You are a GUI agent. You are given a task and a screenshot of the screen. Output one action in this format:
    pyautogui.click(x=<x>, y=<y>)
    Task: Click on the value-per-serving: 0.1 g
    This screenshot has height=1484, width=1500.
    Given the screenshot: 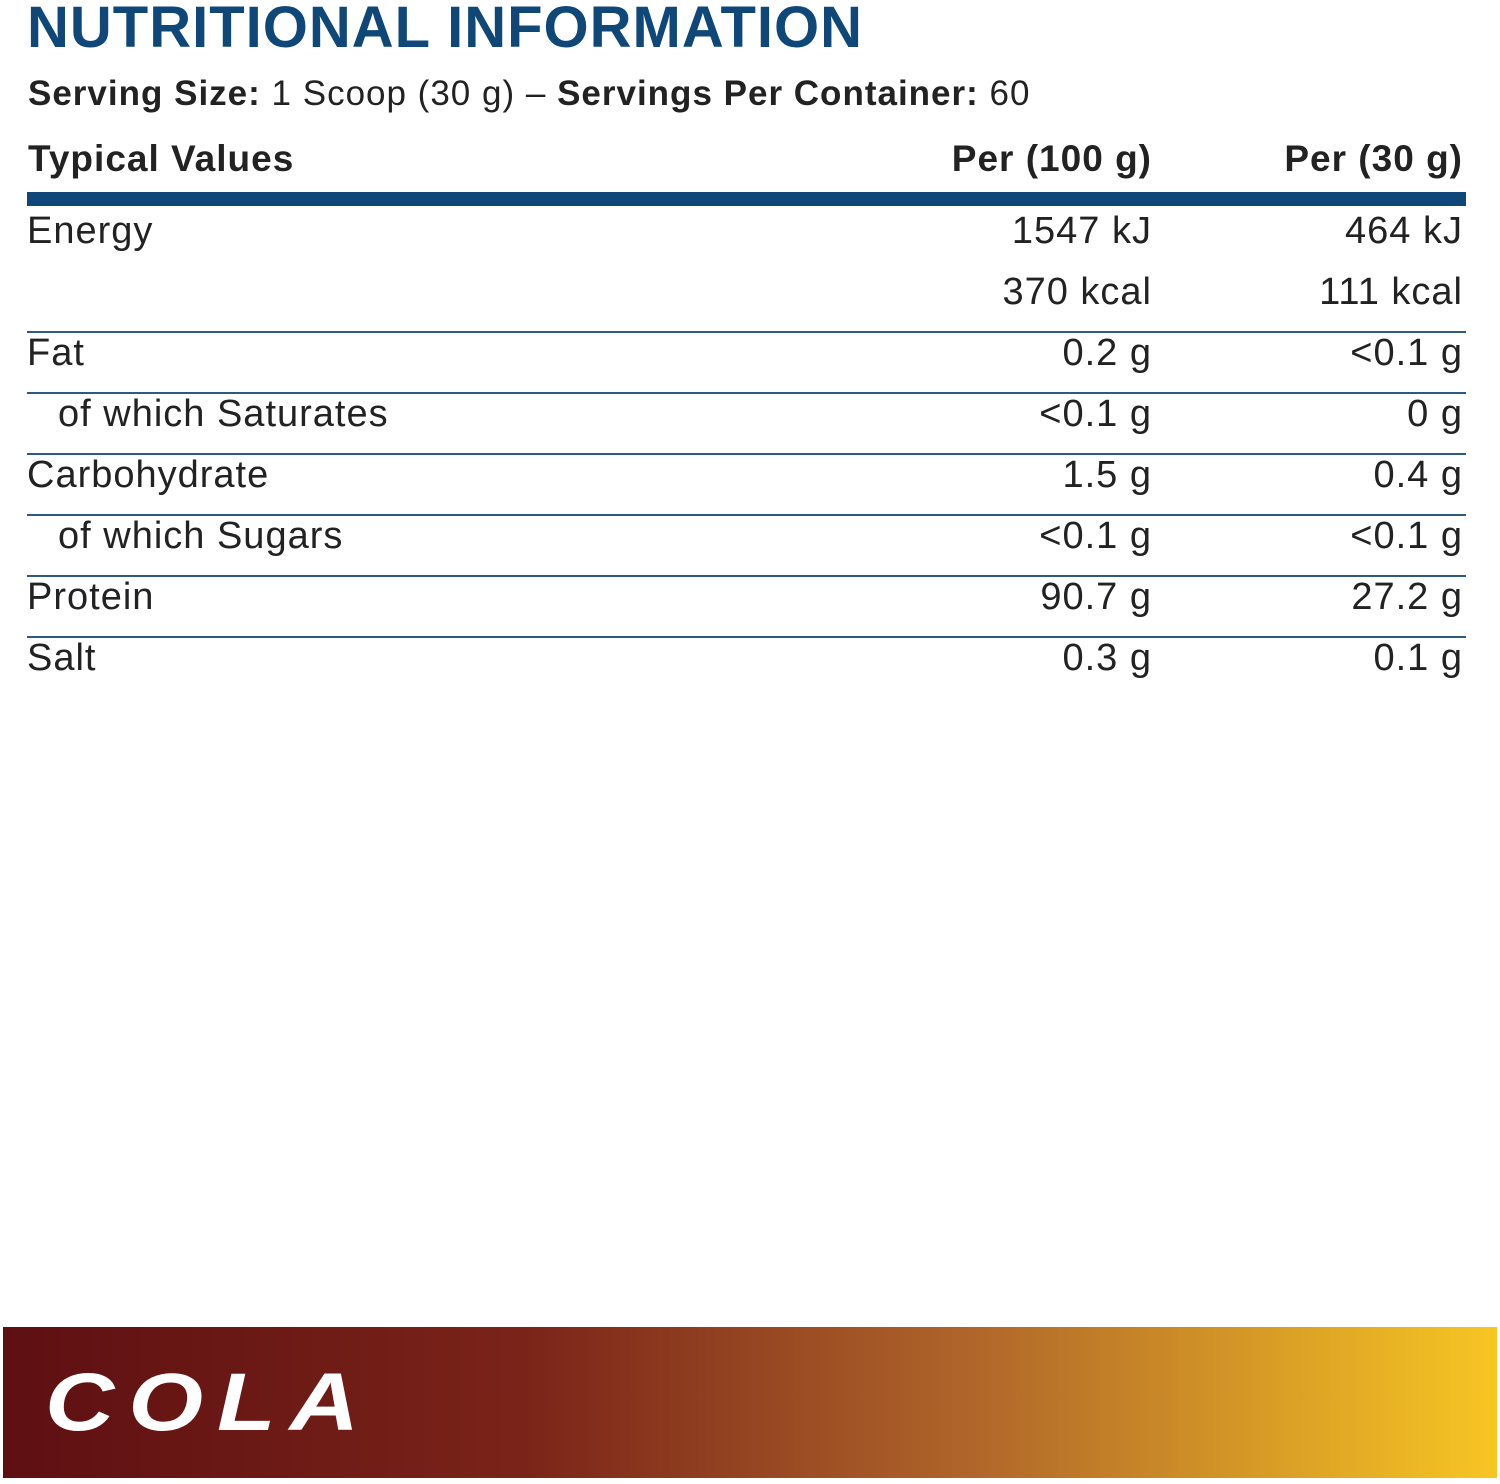 What is the action you would take?
    pyautogui.click(x=1418, y=658)
    